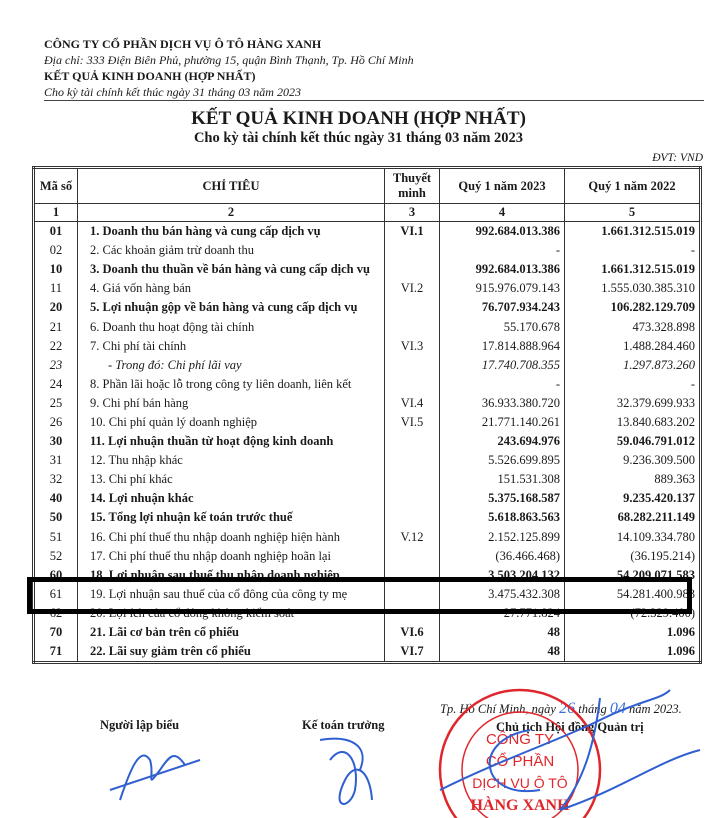  Describe the element at coordinates (632, 289) in the screenshot. I see `cell-q1-2022: 1.555.030.385.310` at that location.